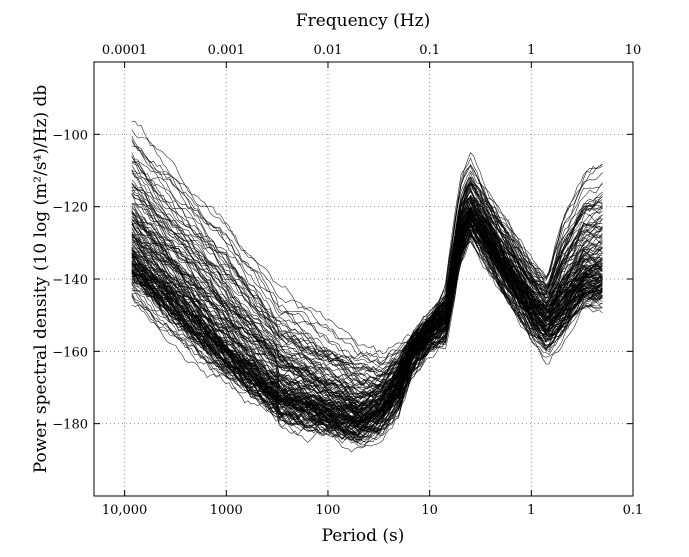 This screenshot has width=689, height=557. I want to click on x-tick-label: 10, so click(429, 510).